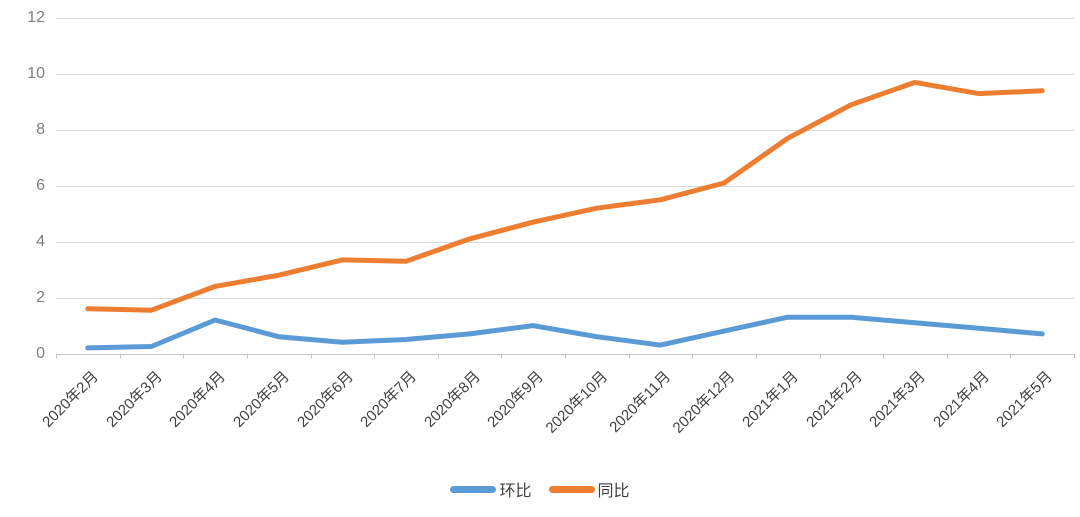 This screenshot has width=1080, height=517. I want to click on legend-marker-tongbi, so click(571, 489).